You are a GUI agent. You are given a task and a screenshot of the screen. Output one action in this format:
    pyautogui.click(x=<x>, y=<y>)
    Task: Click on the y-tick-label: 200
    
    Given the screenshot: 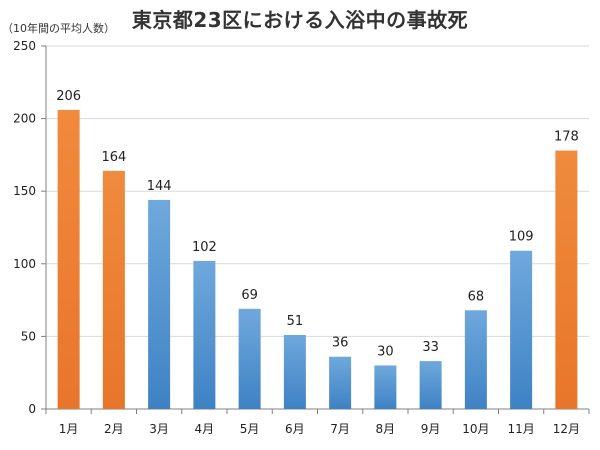 What is the action you would take?
    pyautogui.click(x=24, y=119)
    